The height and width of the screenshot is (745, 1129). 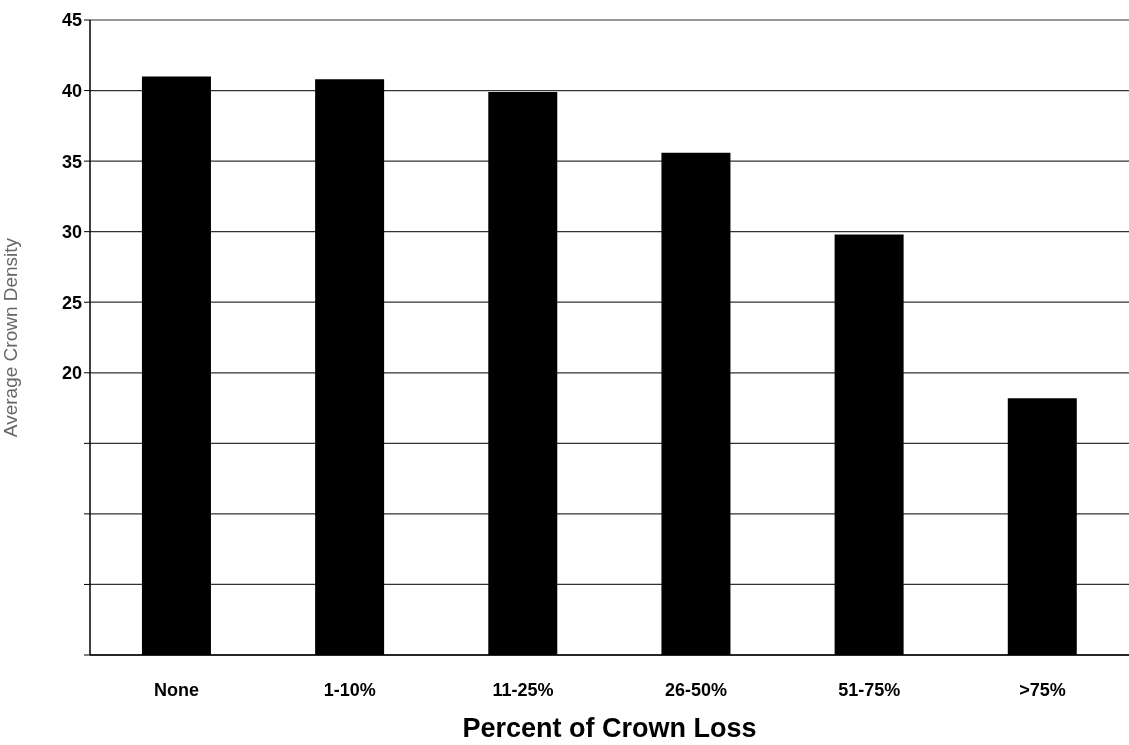 I want to click on x-tick-label: 51-75%, so click(x=869, y=689).